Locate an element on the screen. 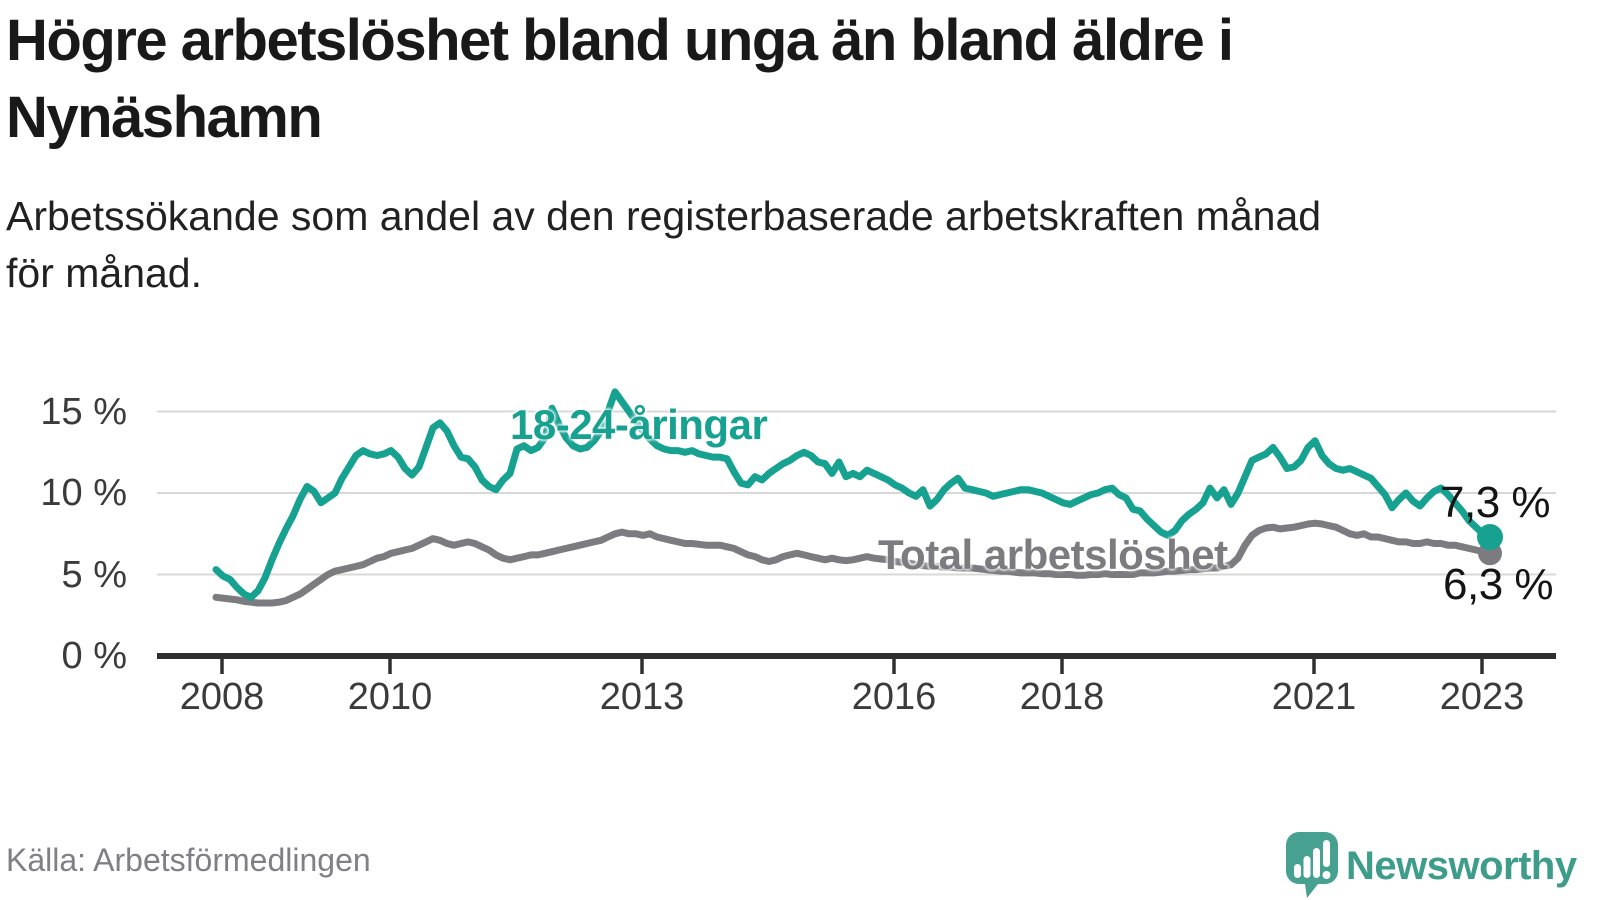 Image resolution: width=1600 pixels, height=900 pixels. y-tick-label-10: 10 % is located at coordinates (83, 493).